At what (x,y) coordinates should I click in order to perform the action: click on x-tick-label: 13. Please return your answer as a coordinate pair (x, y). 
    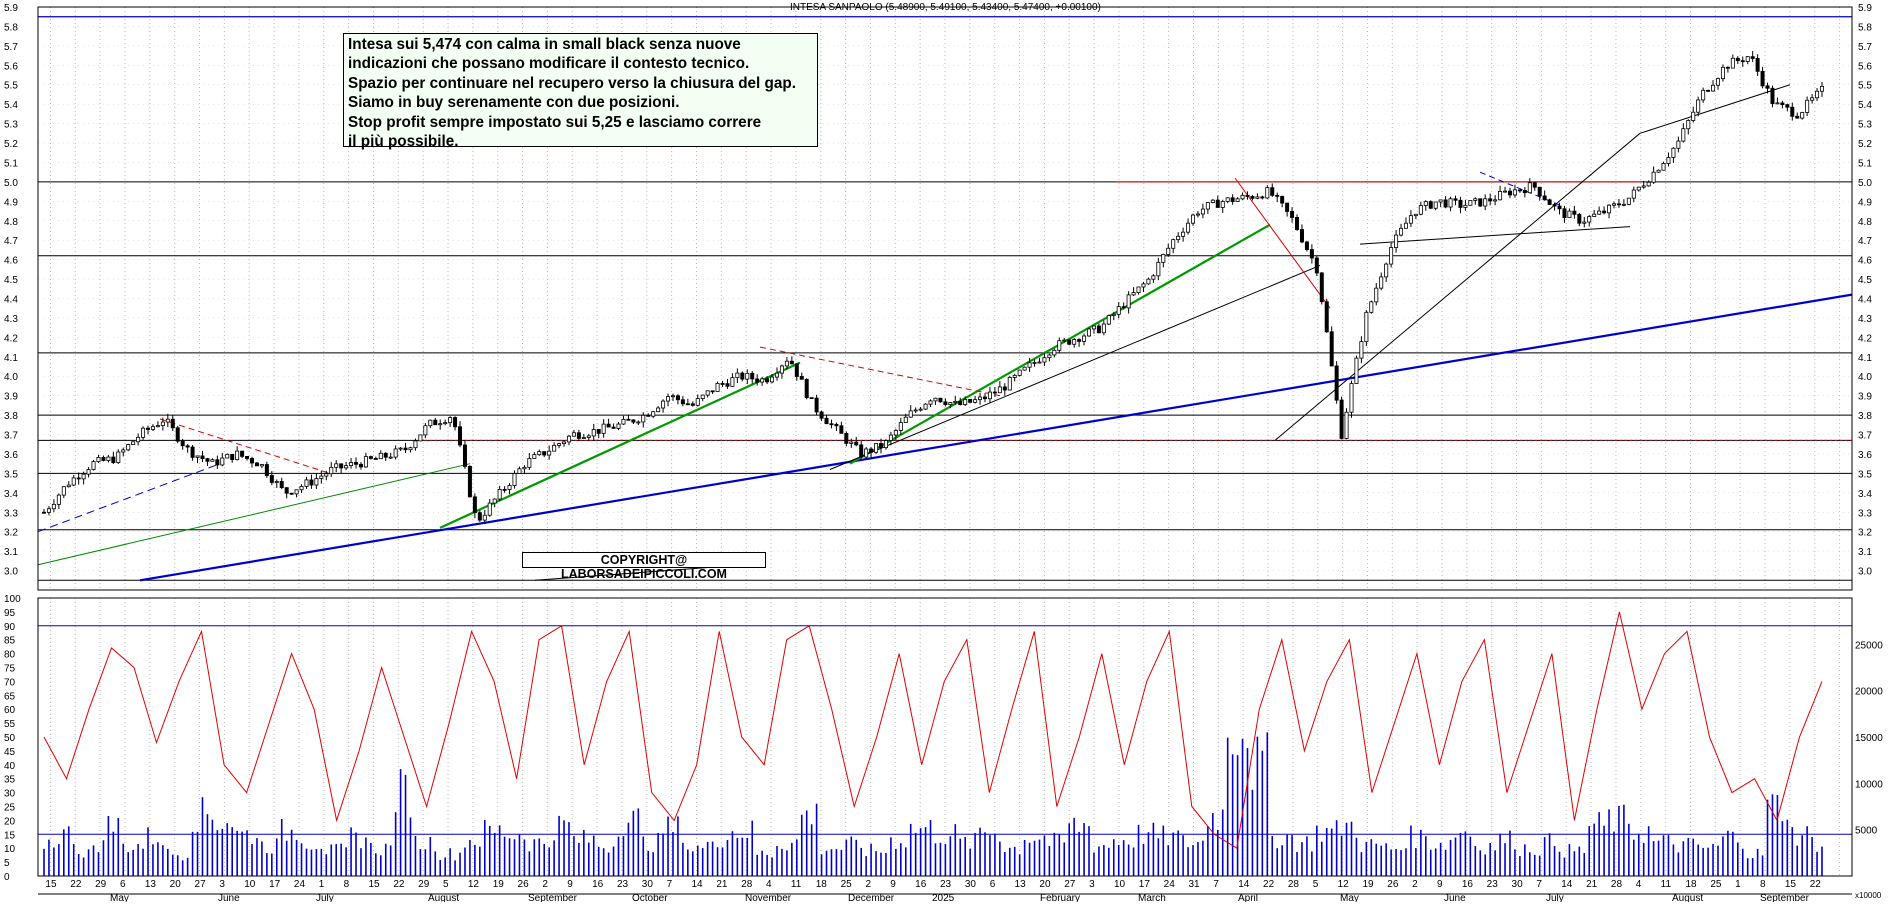
    Looking at the image, I should click on (1021, 884).